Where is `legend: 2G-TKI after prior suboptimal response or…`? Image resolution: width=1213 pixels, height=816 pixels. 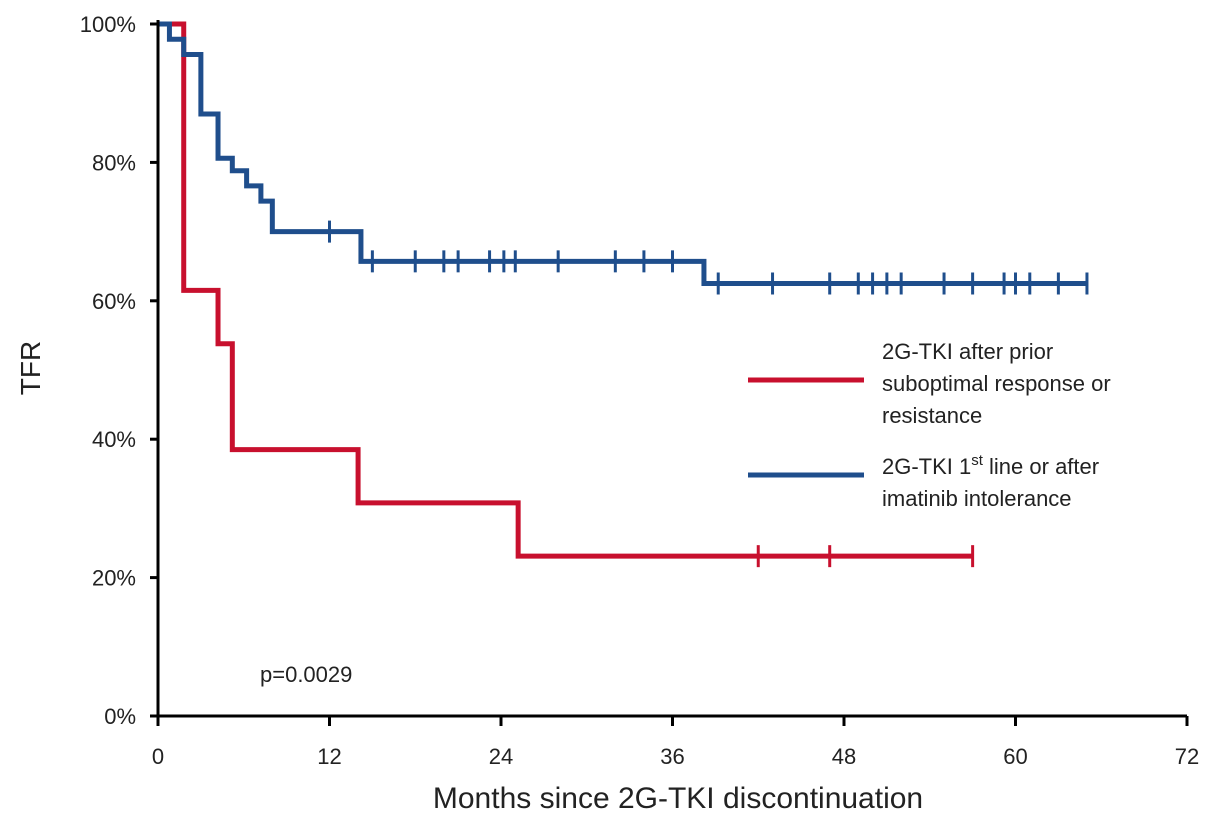
legend: 2G-TKI after prior suboptimal response or… is located at coordinates (929, 425).